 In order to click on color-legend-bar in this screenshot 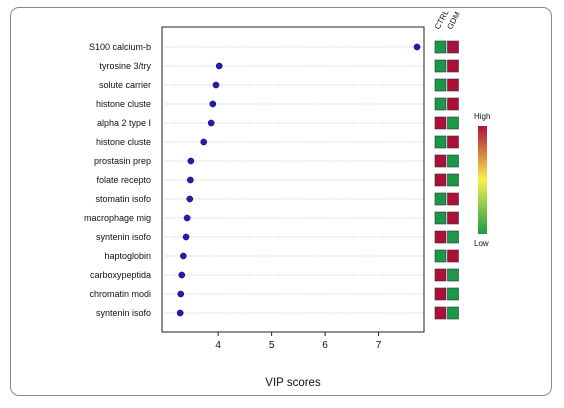, I will do `click(482, 180)`.